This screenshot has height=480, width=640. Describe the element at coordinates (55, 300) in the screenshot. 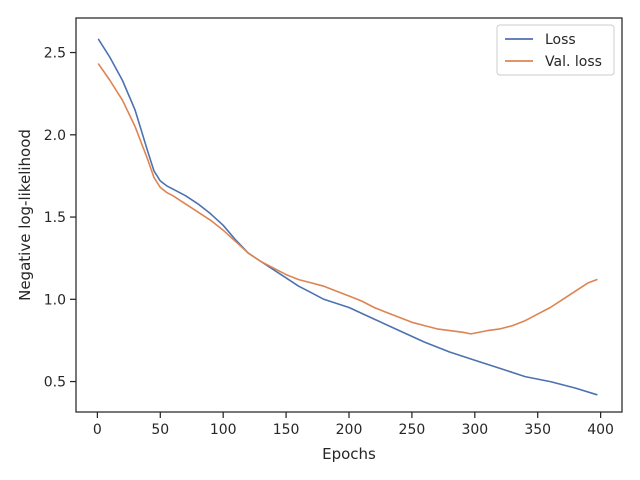

I see `y-tick-label: 1.0` at that location.